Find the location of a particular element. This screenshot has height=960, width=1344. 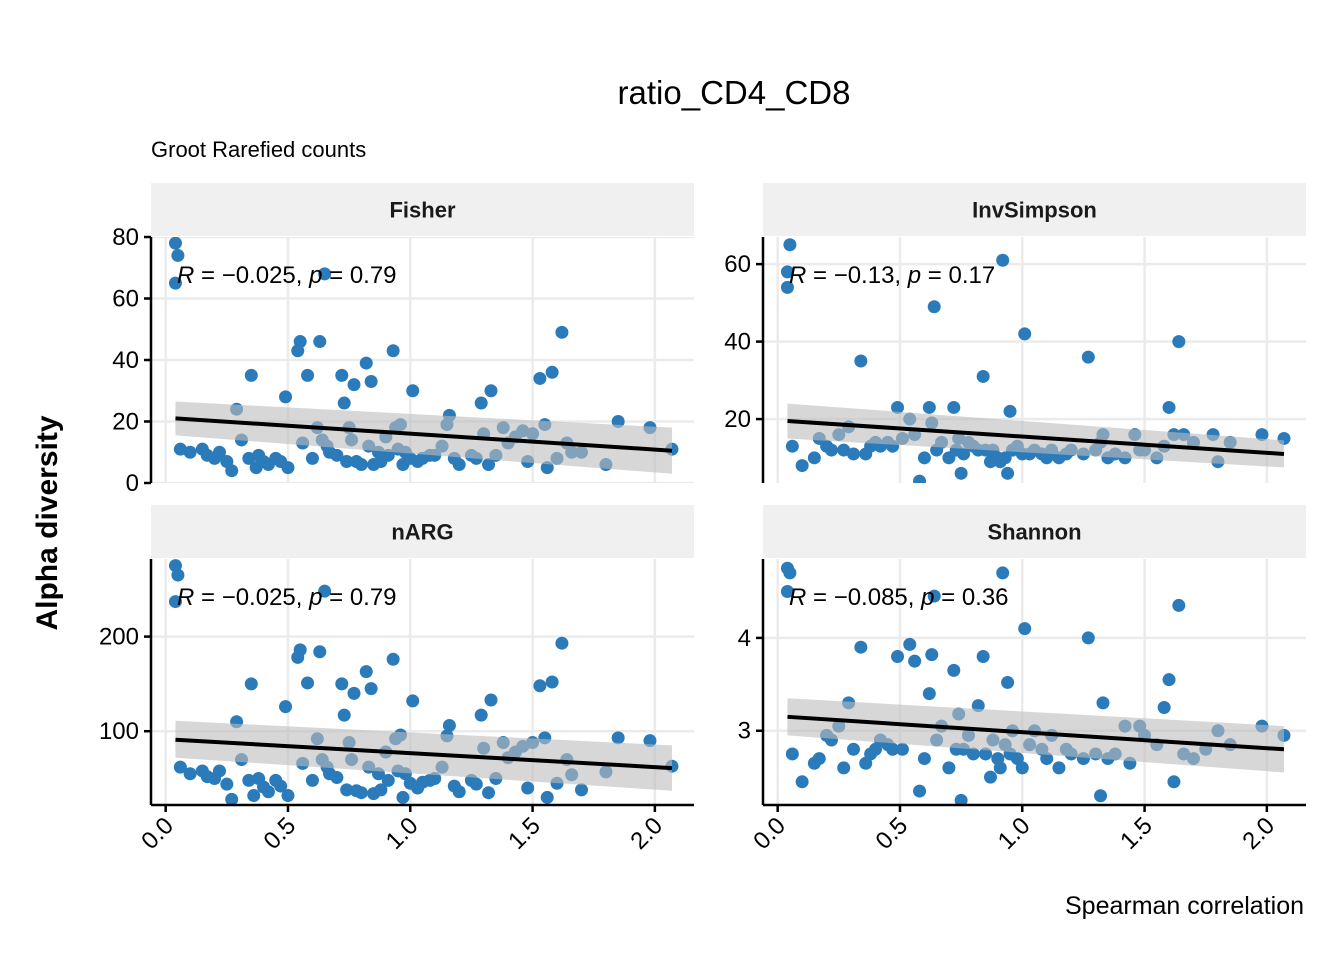

panel-fisher: Fisher R = −0.025, p = 0.79 0 20 40 60 80 is located at coordinates (403, 340).